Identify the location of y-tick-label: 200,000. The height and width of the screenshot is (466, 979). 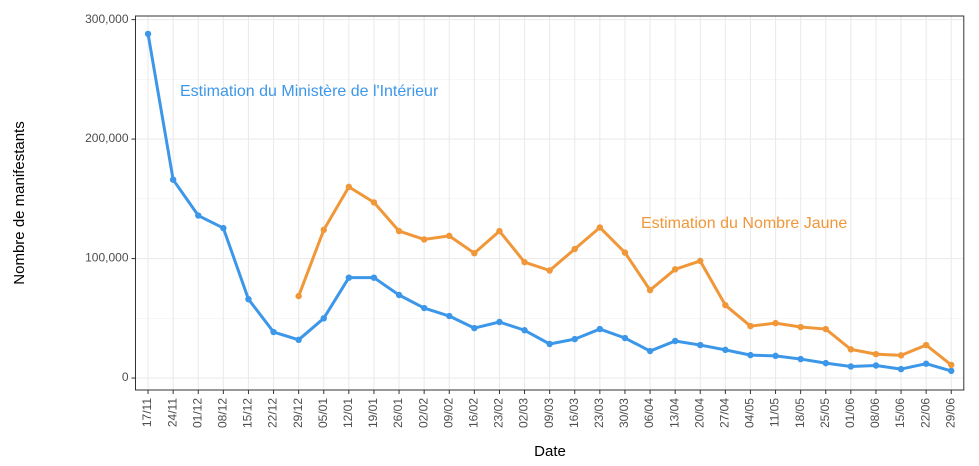
(107, 138).